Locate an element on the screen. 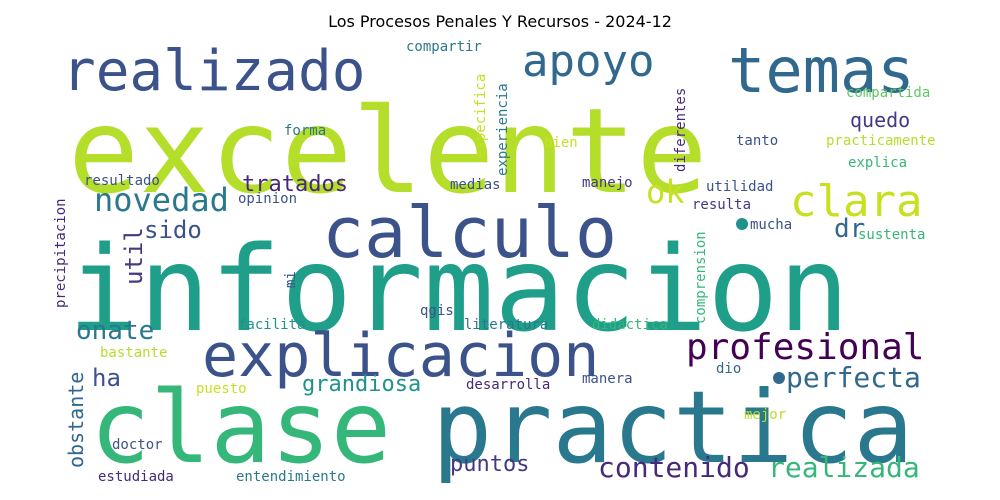 The height and width of the screenshot is (500, 1000). word-util: util is located at coordinates (134, 256).